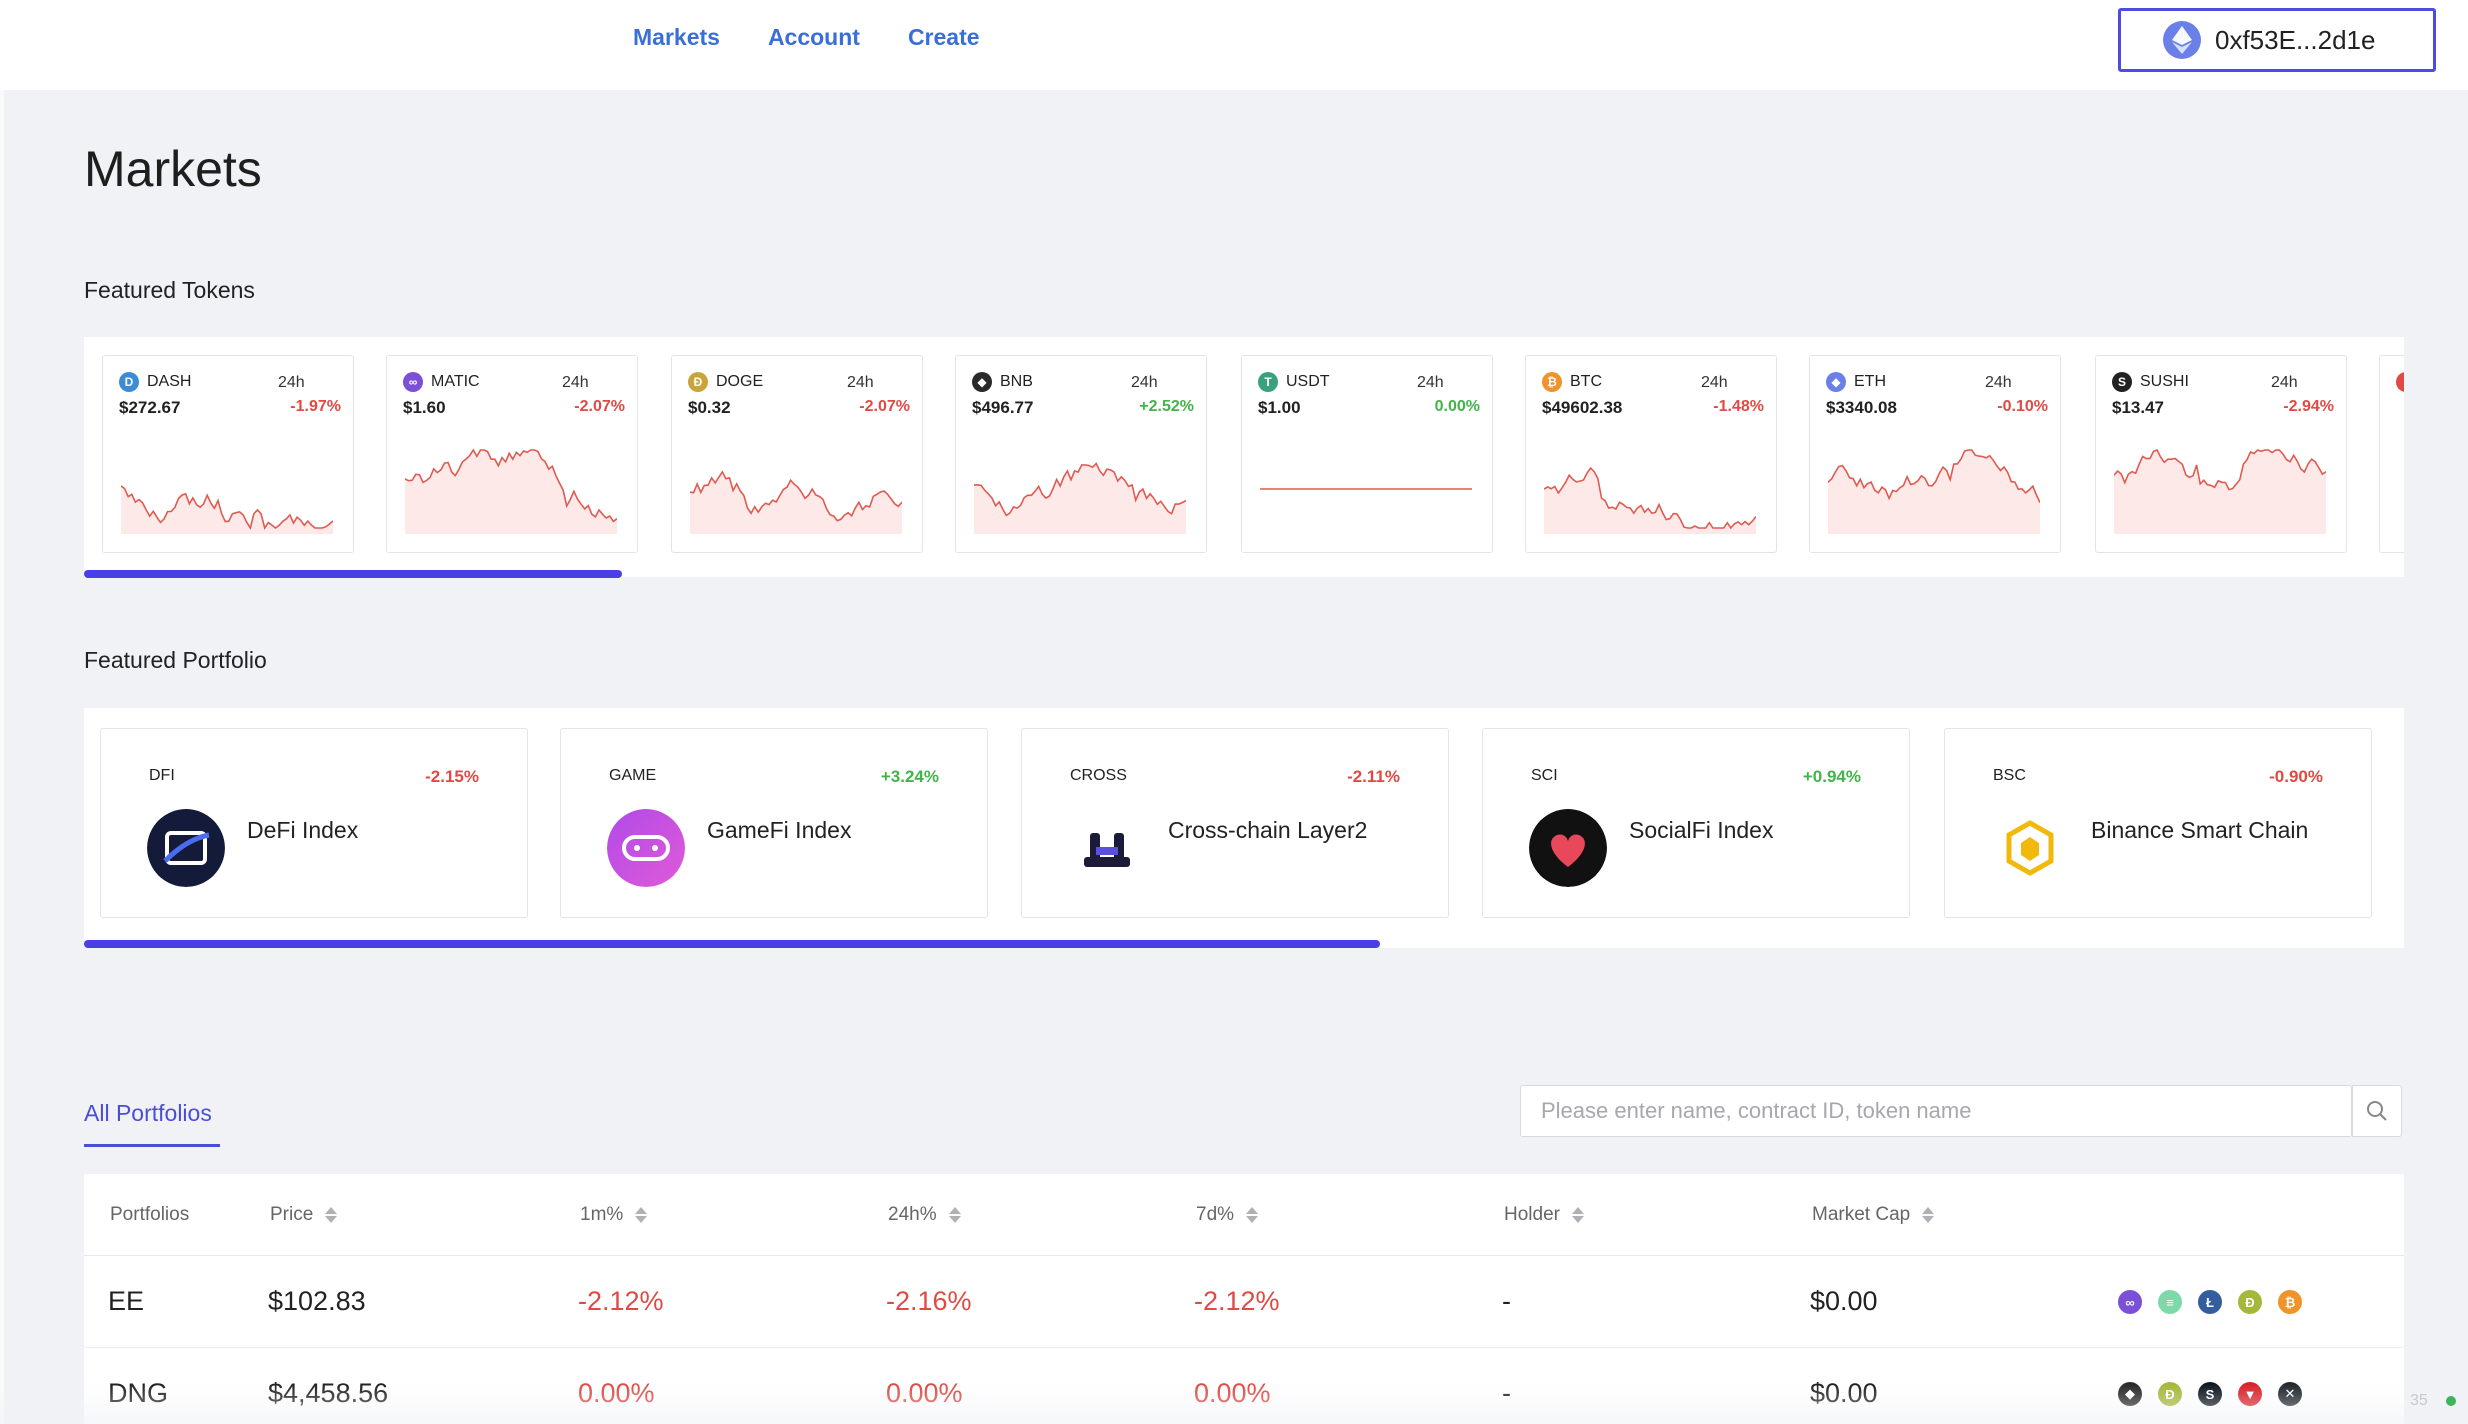 This screenshot has width=2468, height=1424. Describe the element at coordinates (813, 37) in the screenshot. I see `nav-account: Account` at that location.